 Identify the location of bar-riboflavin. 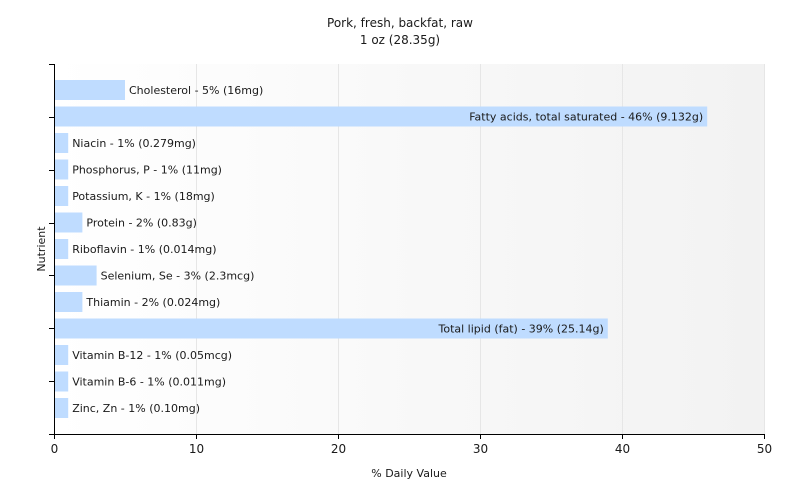
(62, 249).